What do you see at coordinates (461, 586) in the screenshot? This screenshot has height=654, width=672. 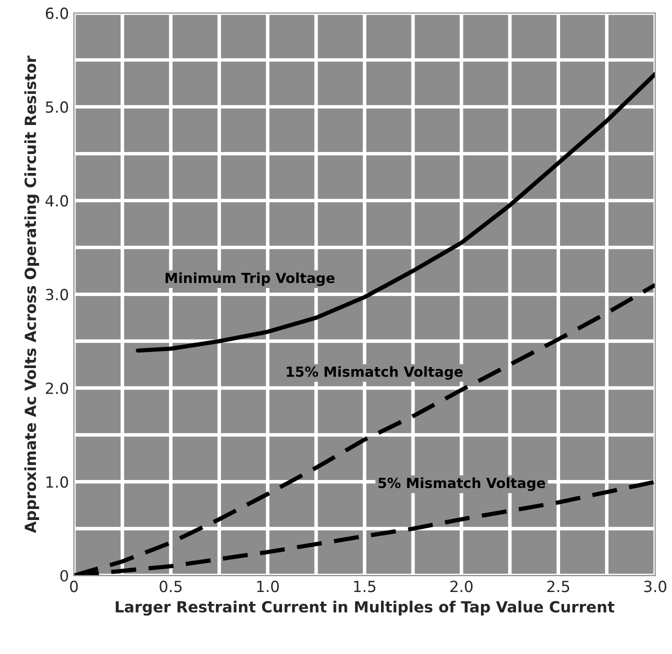 I see `x-tick-label: 2.0` at bounding box center [461, 586].